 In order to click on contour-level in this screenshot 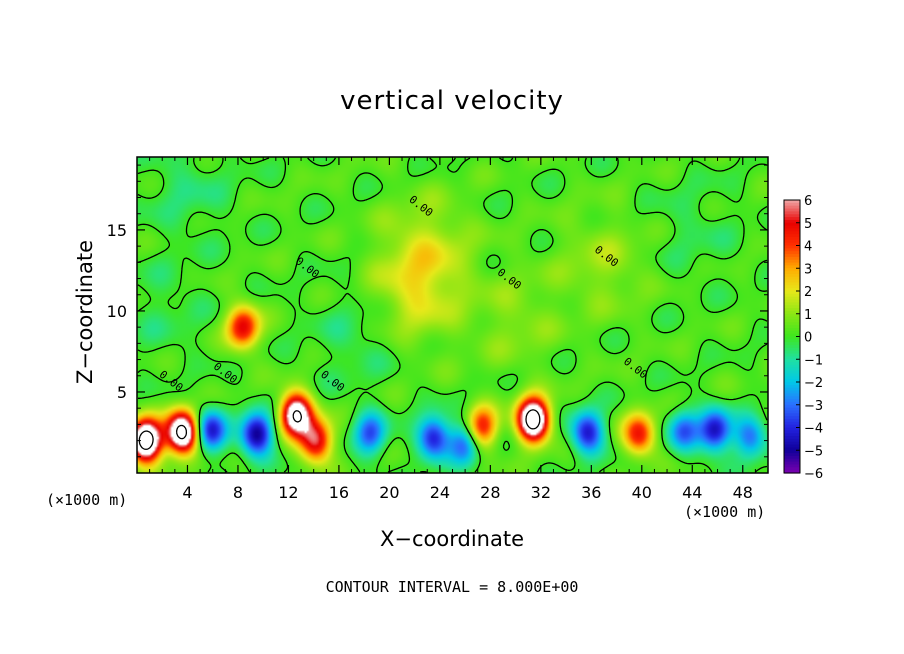, I will do `click(339, 430)`.